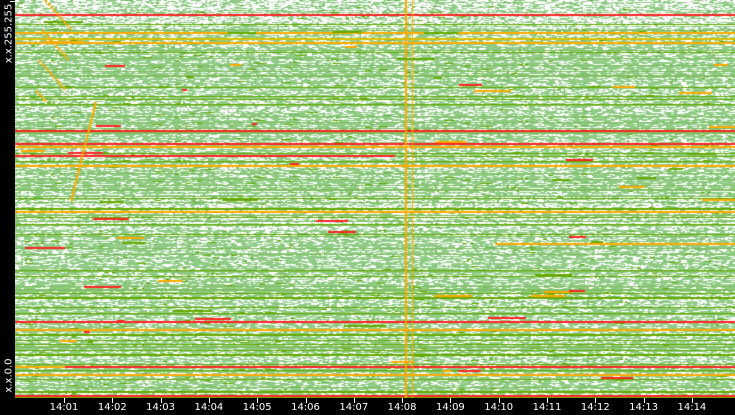 Image resolution: width=735 pixels, height=415 pixels. What do you see at coordinates (354, 407) in the screenshot?
I see `x-tick-label: 14:07` at bounding box center [354, 407].